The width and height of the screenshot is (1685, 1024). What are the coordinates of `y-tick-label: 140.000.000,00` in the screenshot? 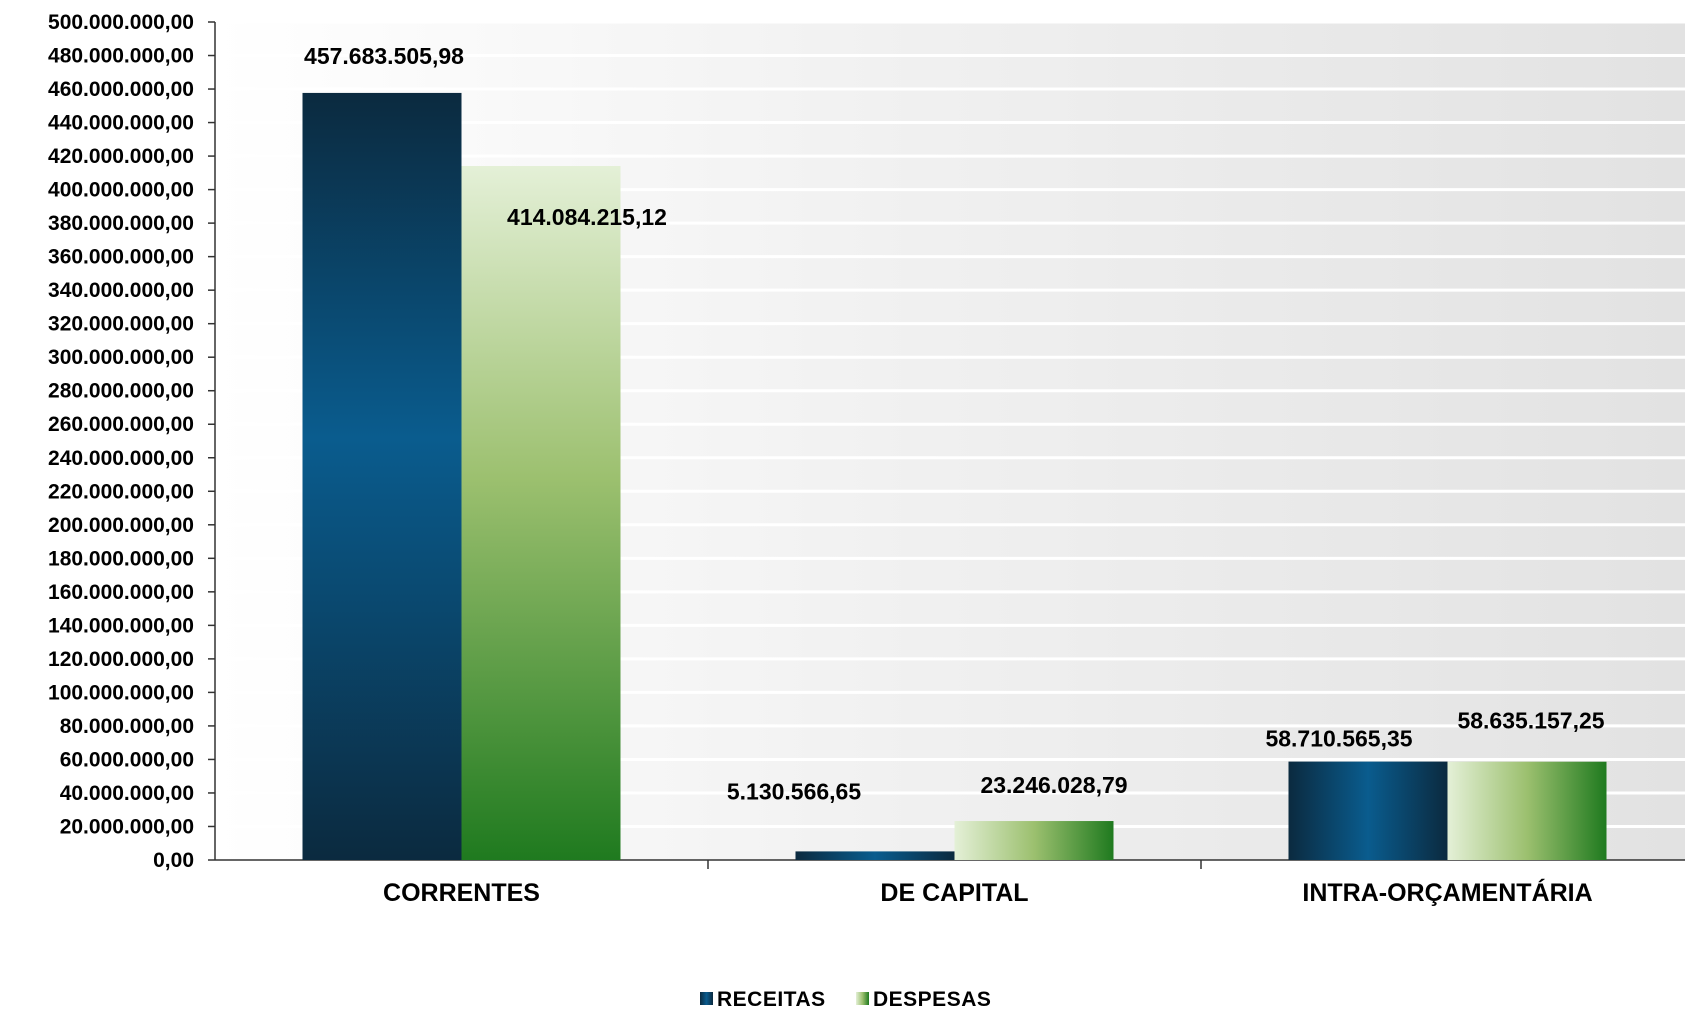 It's located at (121, 625).